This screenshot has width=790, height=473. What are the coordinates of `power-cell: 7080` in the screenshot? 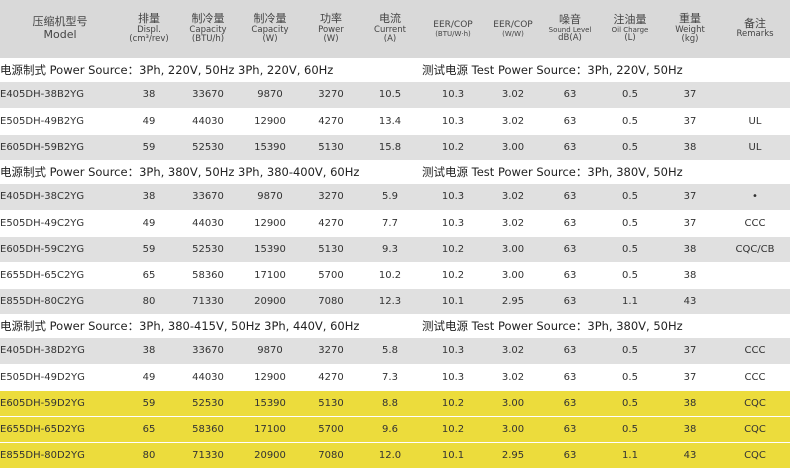 It's located at (331, 301).